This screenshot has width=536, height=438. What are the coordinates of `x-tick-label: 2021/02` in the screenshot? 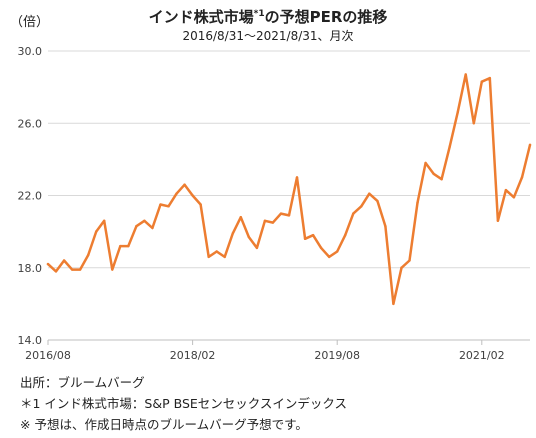 It's located at (482, 355).